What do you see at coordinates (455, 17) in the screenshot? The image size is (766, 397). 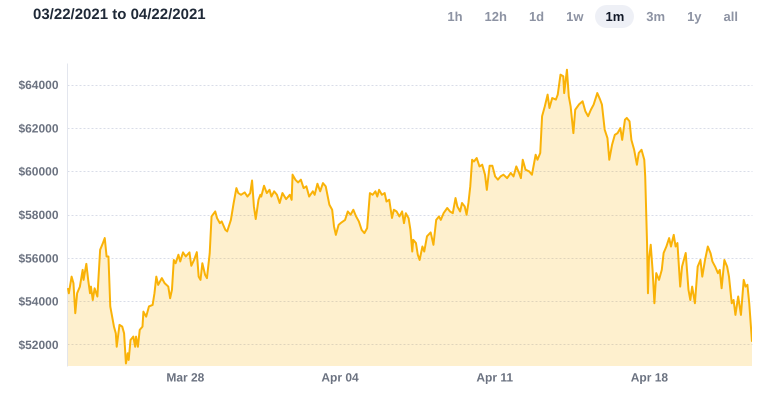 I see `text: 1h` at bounding box center [455, 17].